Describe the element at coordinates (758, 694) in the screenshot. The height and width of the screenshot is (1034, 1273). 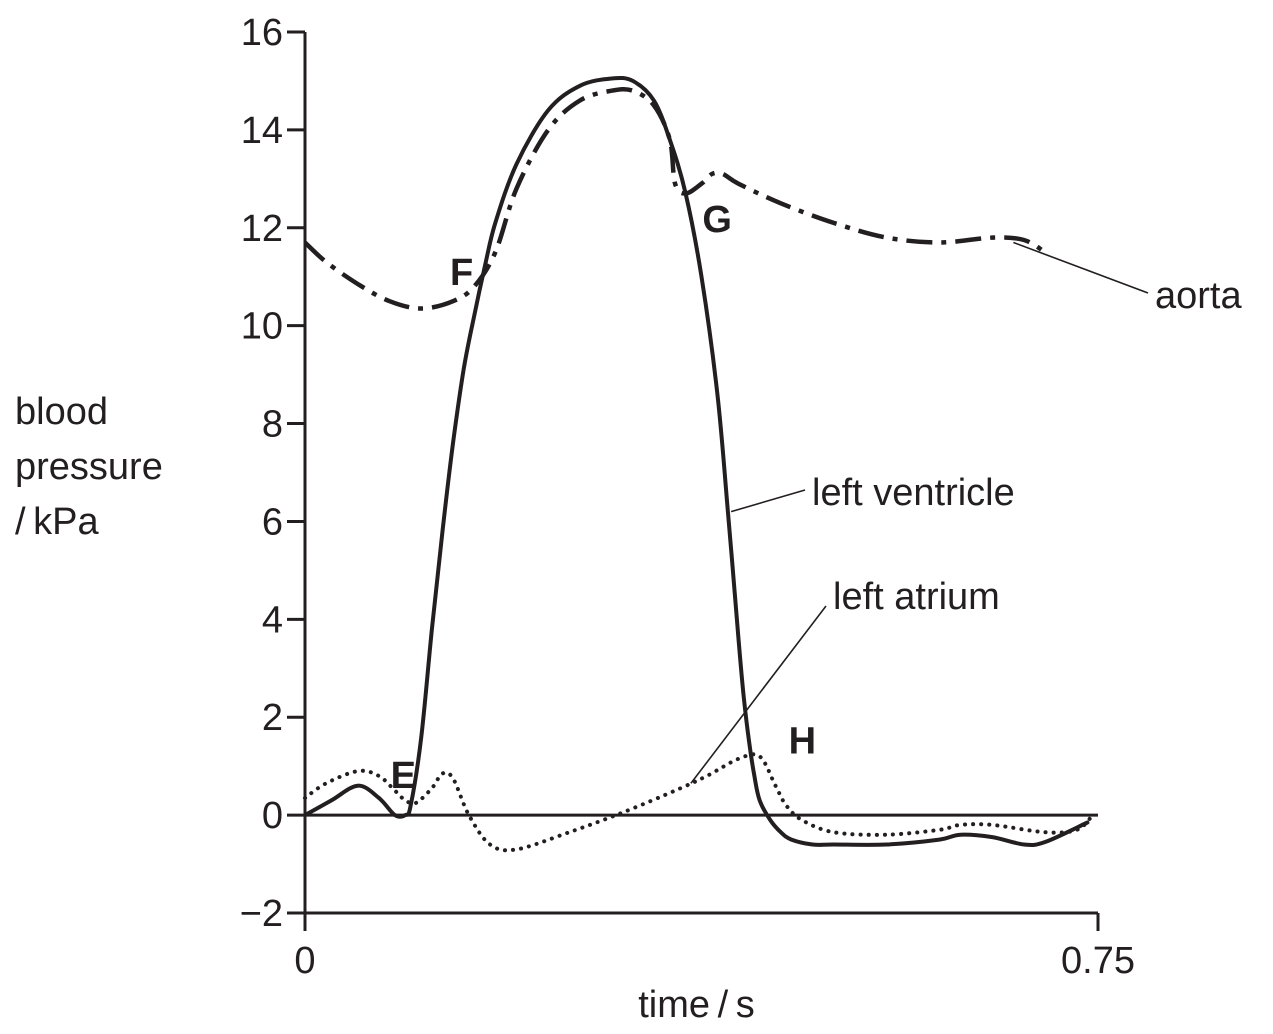
I see `leader-line-left-atrium` at that location.